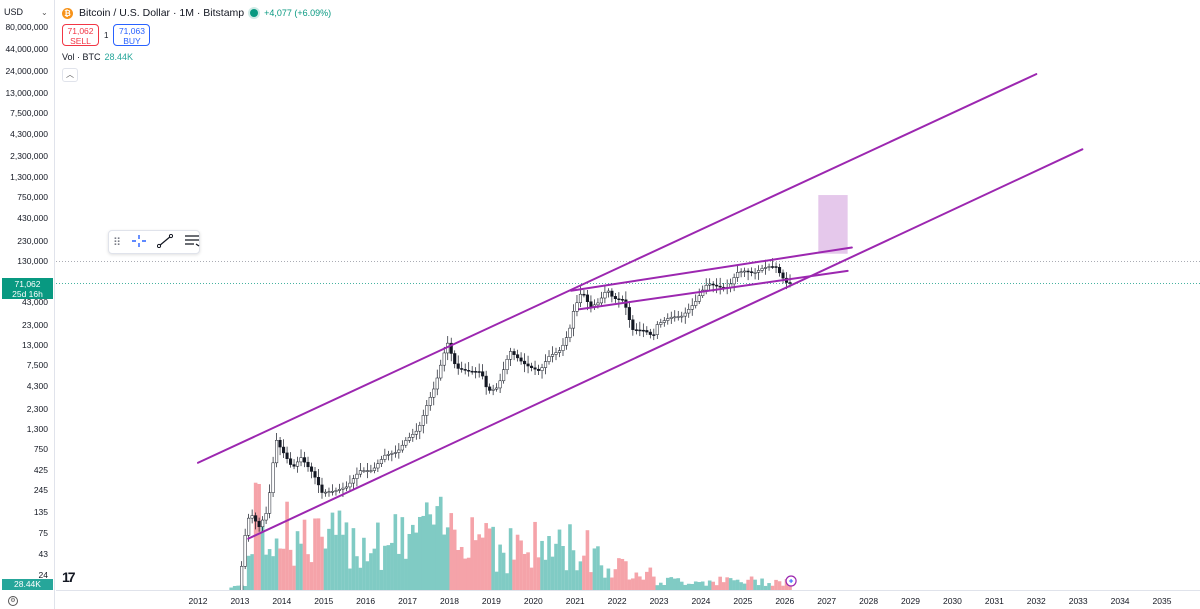 The width and height of the screenshot is (1200, 609). Describe the element at coordinates (791, 581) in the screenshot. I see `replay-marker-icon` at that location.